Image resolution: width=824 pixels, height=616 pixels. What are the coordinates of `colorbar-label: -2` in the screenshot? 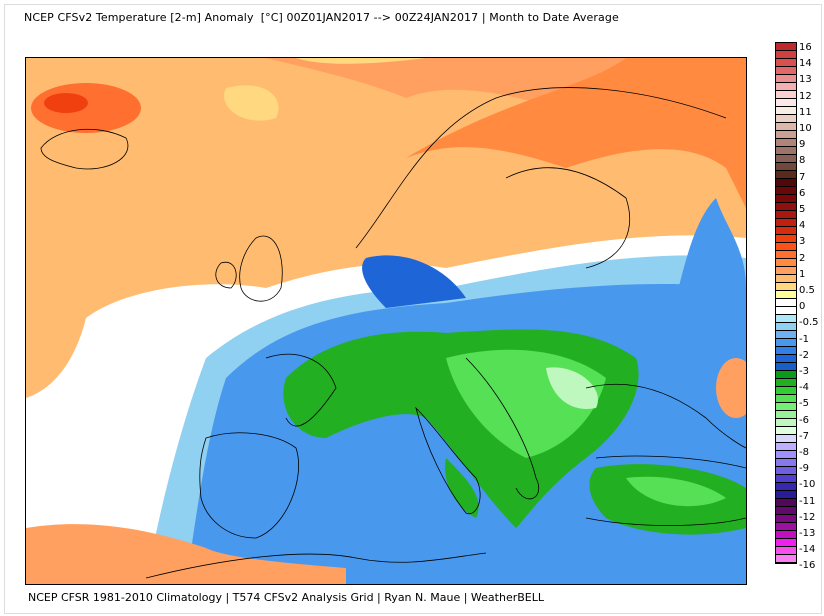 It's located at (804, 355).